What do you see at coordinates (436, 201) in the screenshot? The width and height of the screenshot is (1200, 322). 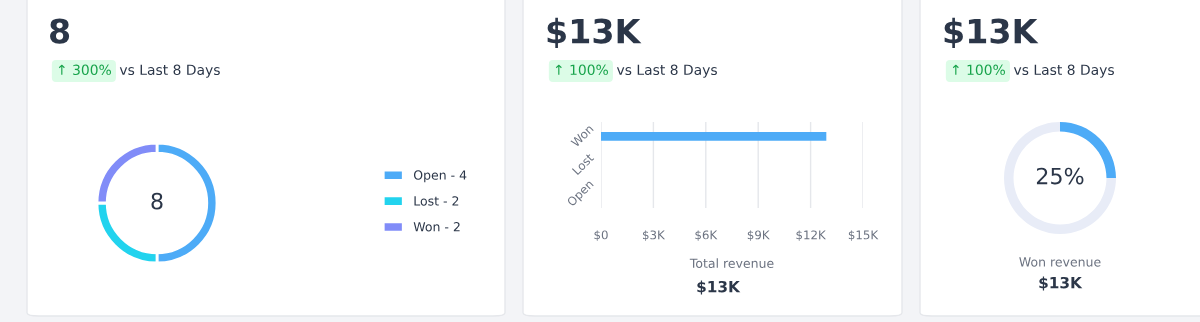 I see `legend-label: Lost - 2` at bounding box center [436, 201].